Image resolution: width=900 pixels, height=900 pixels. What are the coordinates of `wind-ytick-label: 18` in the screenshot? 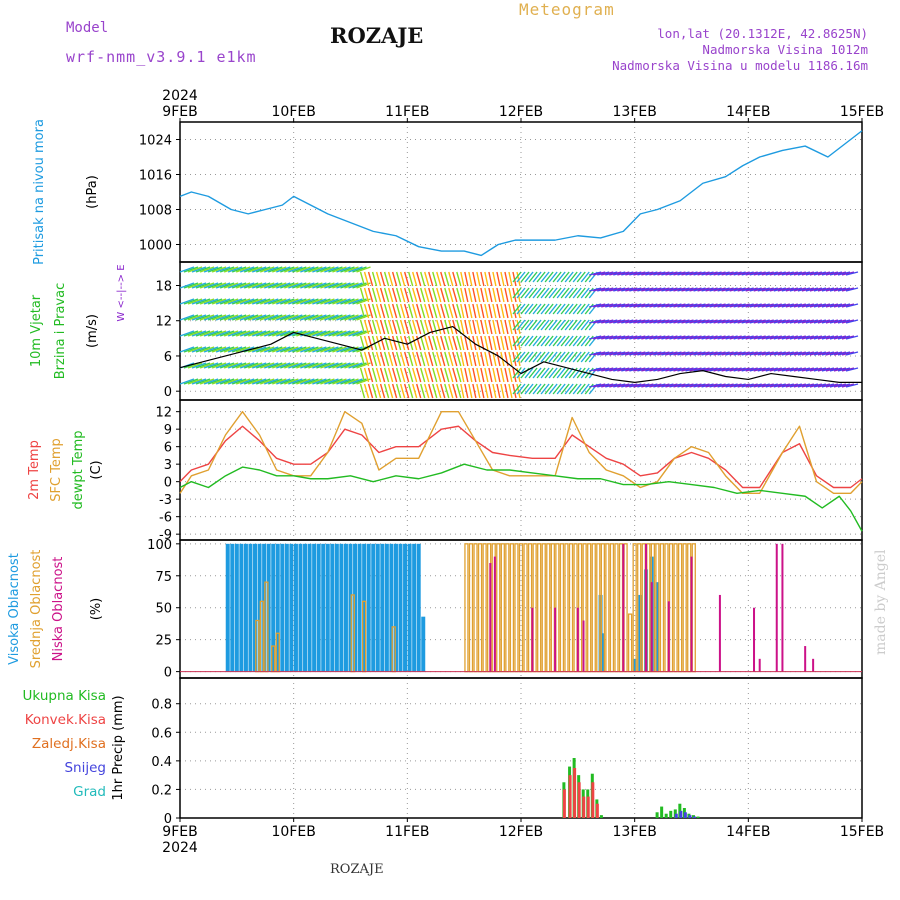 It's located at (163, 286).